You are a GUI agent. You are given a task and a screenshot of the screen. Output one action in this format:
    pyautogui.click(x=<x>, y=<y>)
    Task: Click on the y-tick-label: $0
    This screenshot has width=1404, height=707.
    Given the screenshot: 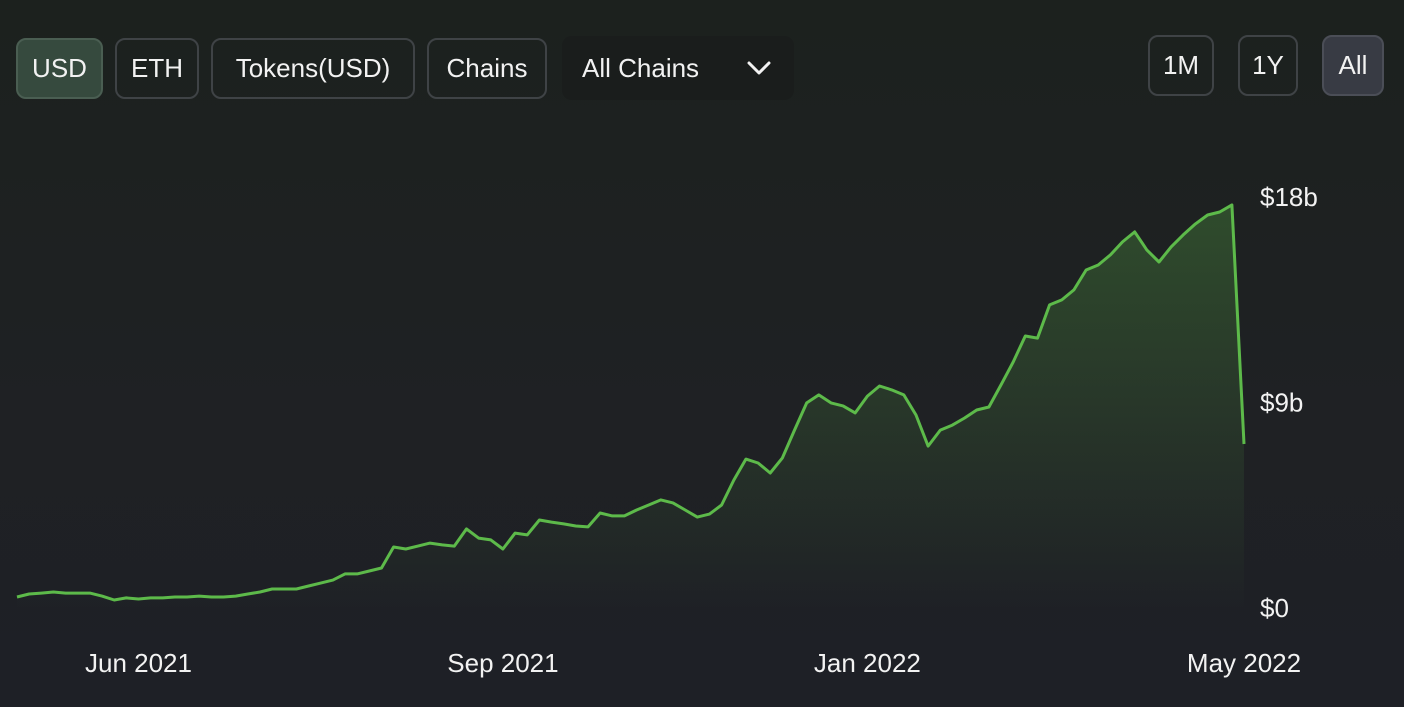 What is the action you would take?
    pyautogui.click(x=1274, y=608)
    